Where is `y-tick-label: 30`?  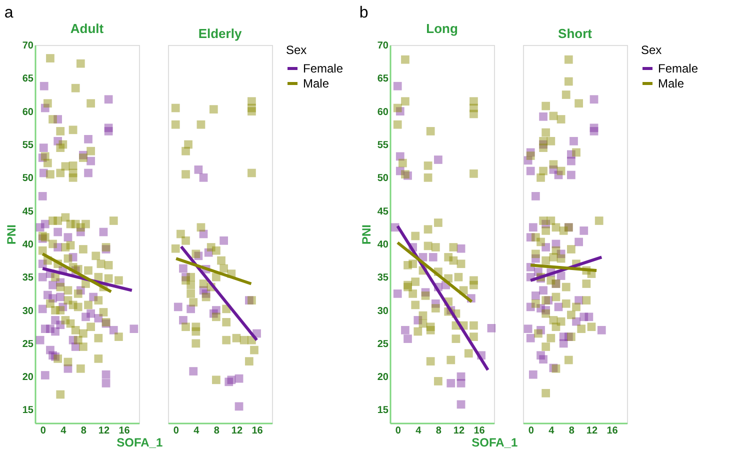
y-tick-label: 30 is located at coordinates (383, 311).